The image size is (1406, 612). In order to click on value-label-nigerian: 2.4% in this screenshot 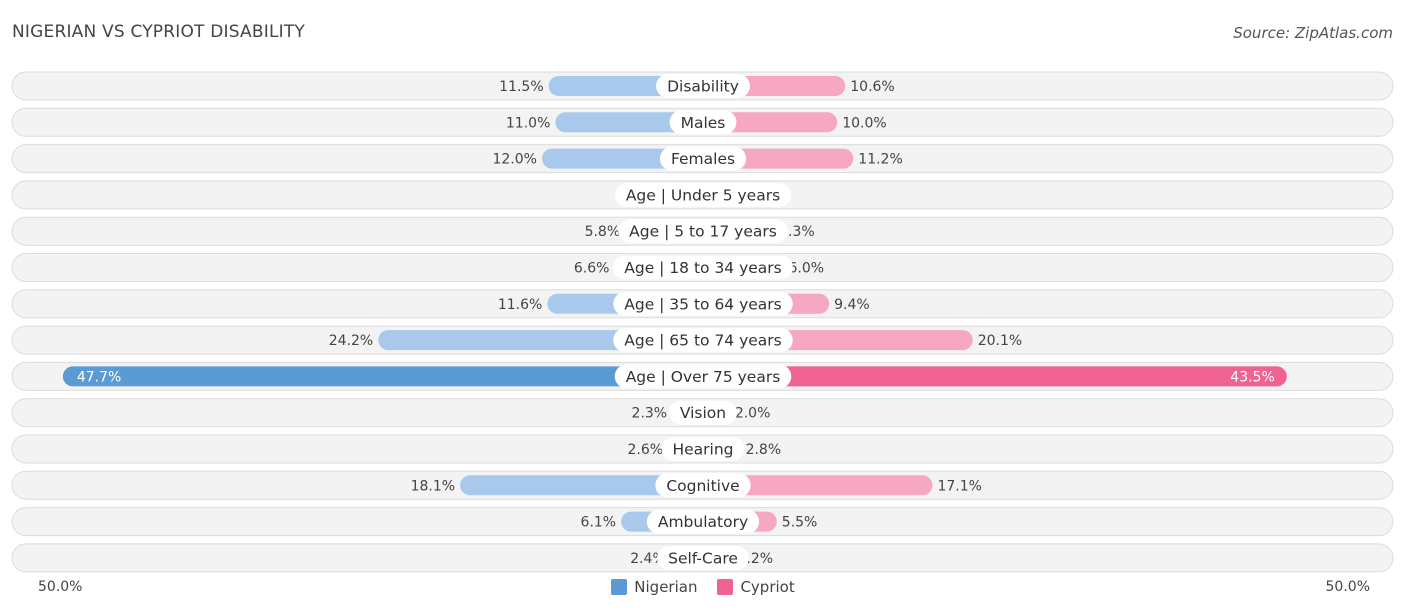, I will do `click(648, 559)`.